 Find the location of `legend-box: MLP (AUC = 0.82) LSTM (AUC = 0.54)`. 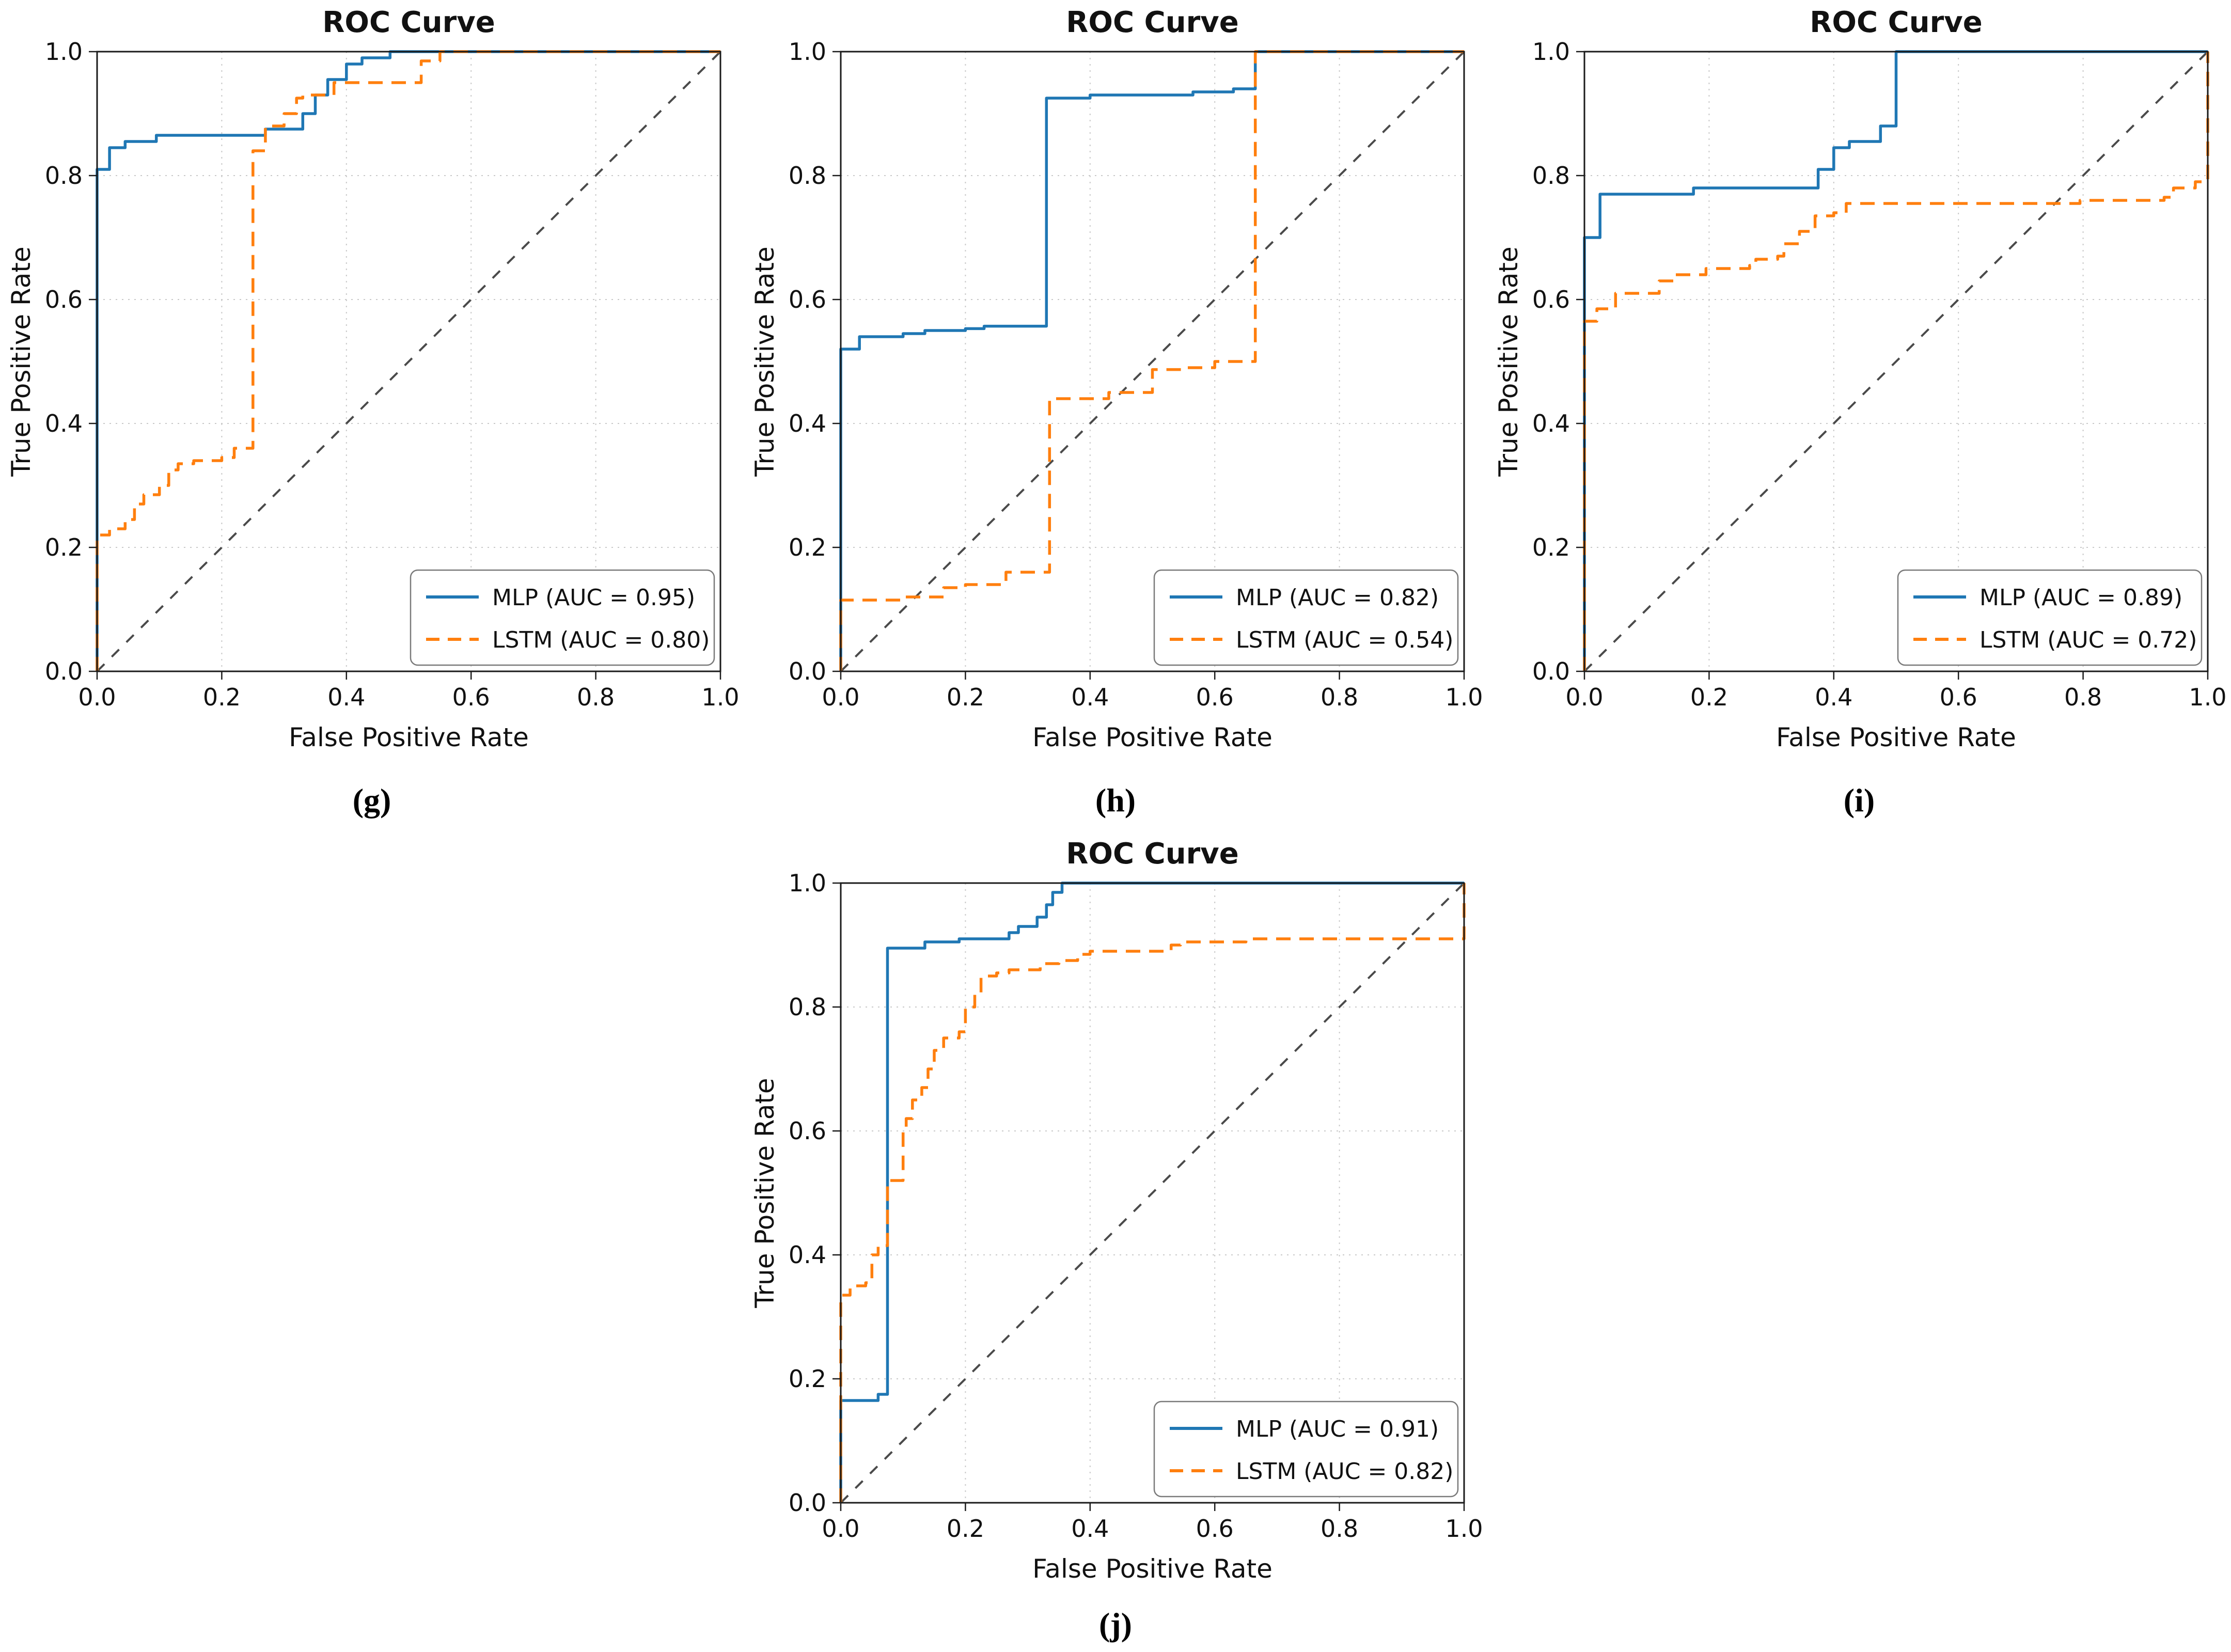

legend-box: MLP (AUC = 0.82) LSTM (AUC = 0.54) is located at coordinates (1306, 617).